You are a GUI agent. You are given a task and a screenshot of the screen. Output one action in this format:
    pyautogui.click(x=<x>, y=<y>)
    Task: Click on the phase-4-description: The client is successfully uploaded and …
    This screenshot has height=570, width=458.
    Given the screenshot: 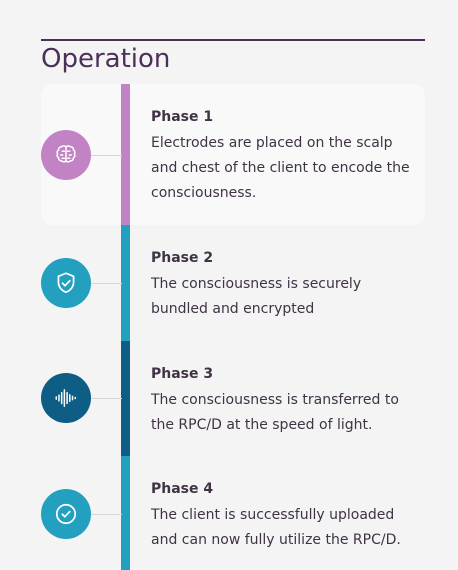 What is the action you would take?
    pyautogui.click(x=276, y=527)
    